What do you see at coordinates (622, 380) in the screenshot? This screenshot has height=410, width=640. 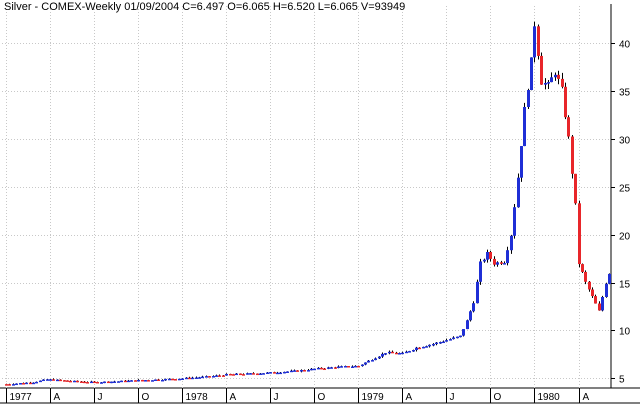 I see `y-tick-label: 5` at bounding box center [622, 380].